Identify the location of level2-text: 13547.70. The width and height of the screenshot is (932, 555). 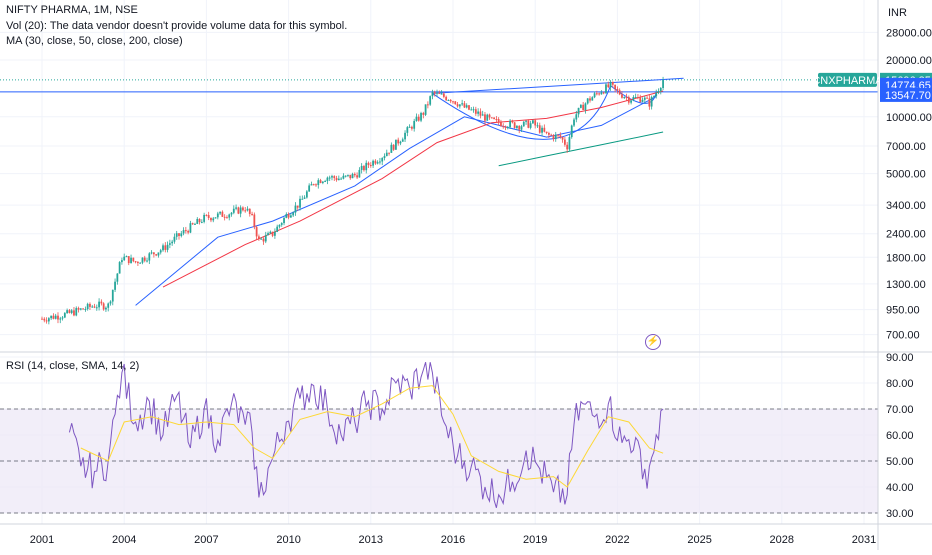
(908, 96).